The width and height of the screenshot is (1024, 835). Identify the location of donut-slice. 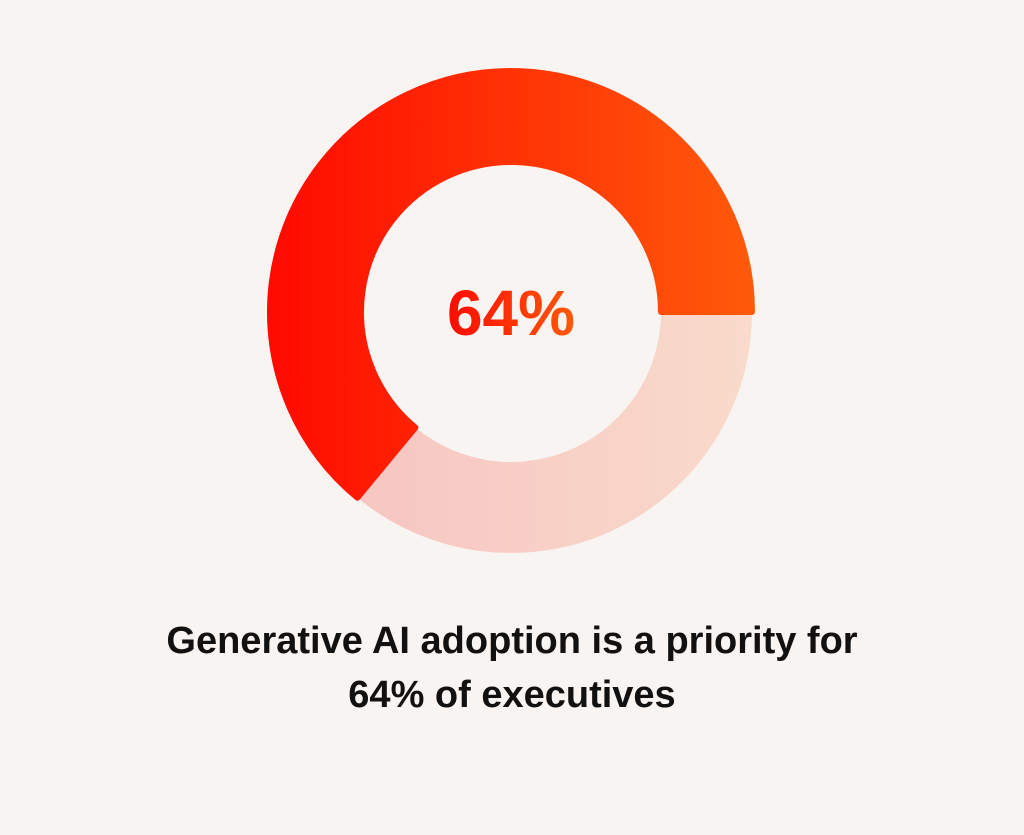
(554, 432).